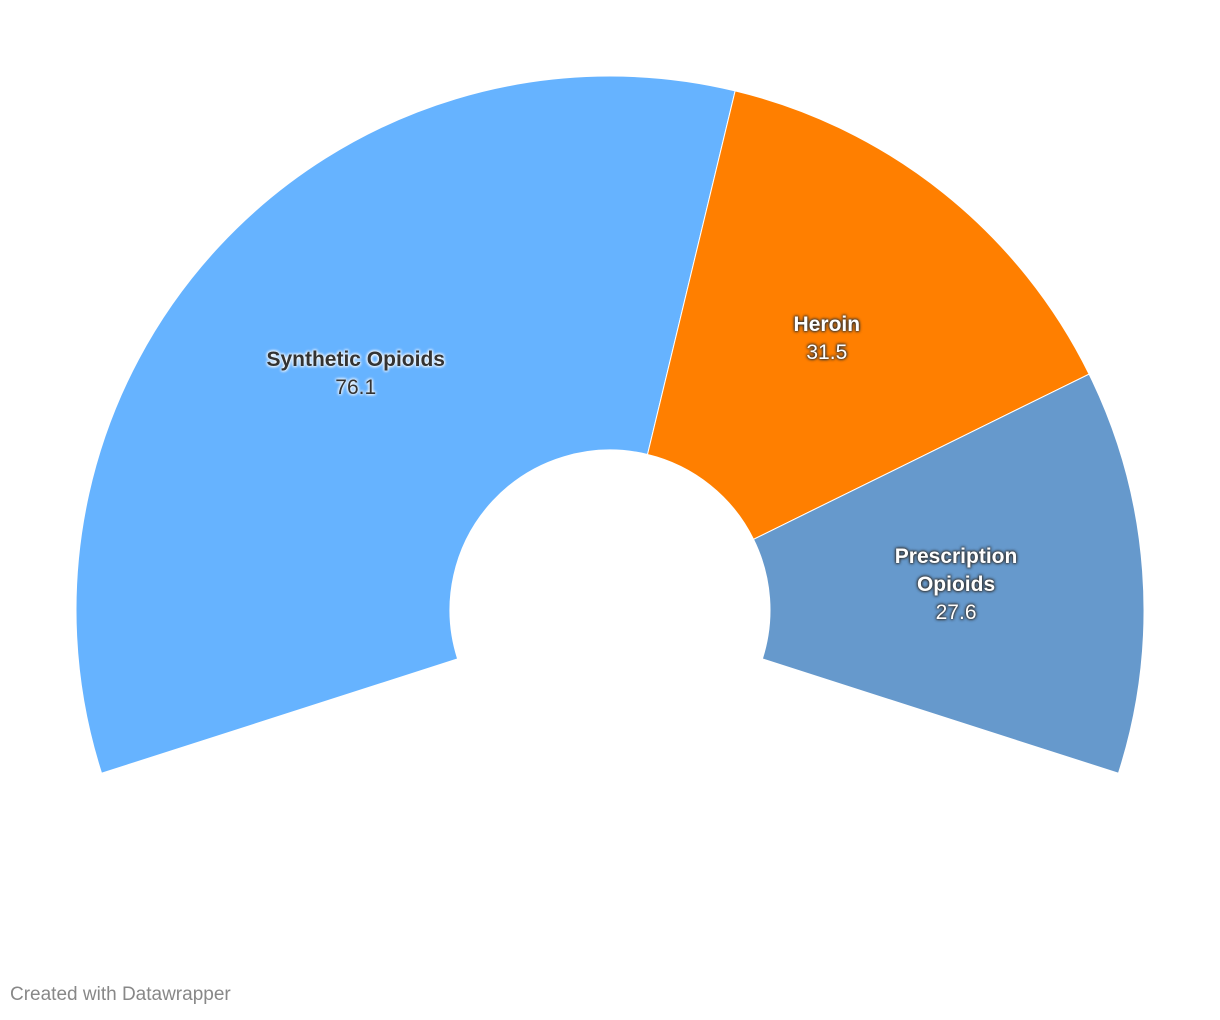  What do you see at coordinates (355, 359) in the screenshot?
I see `category-label: Synthetic Opioids` at bounding box center [355, 359].